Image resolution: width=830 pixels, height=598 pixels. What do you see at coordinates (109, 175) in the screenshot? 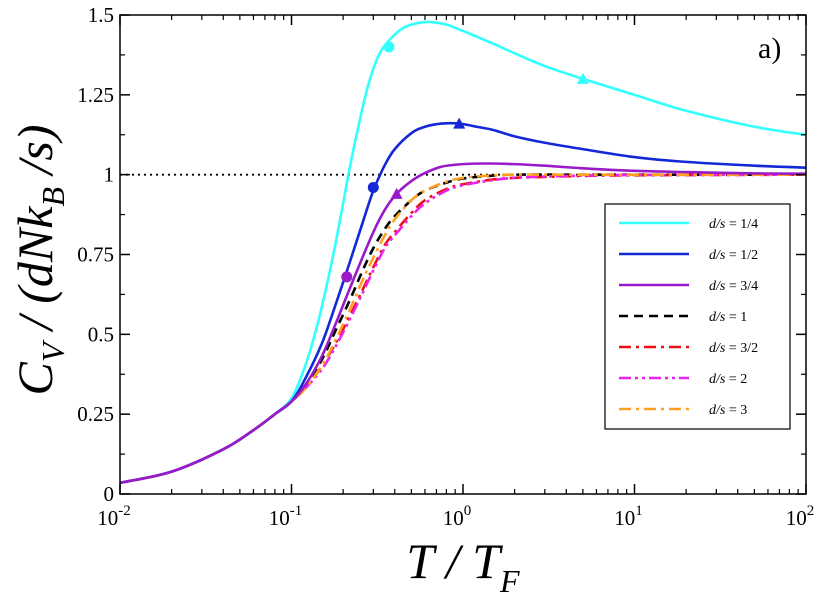
I see `y-tick-label: 1` at bounding box center [109, 175].